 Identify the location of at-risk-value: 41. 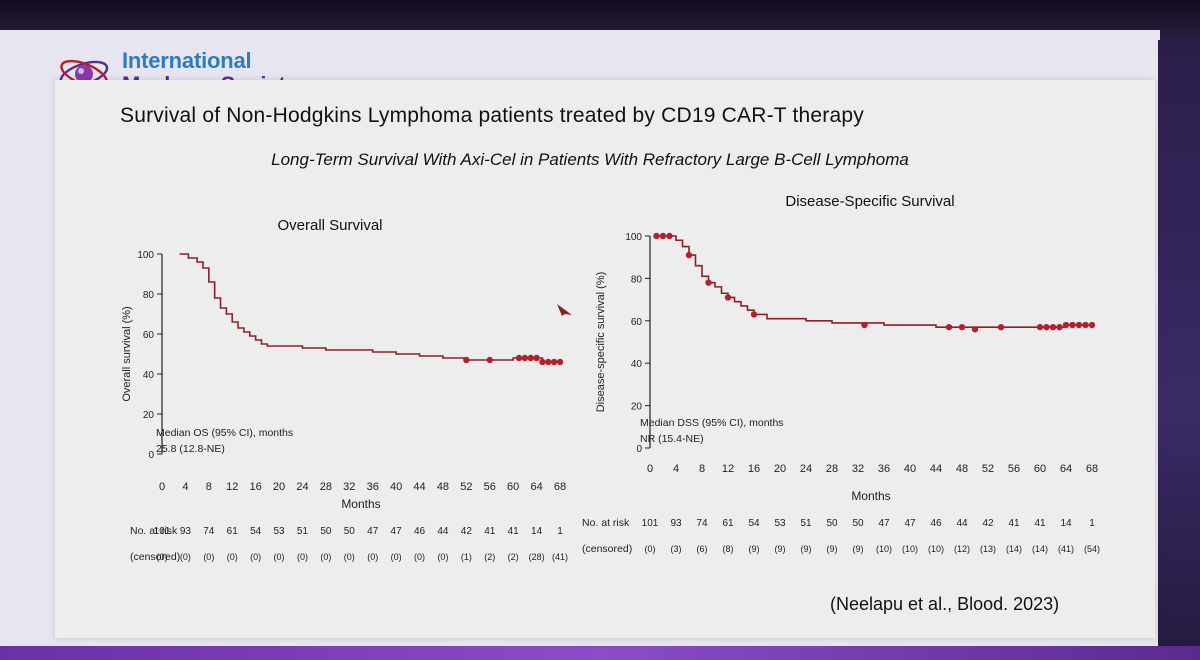
(1014, 523).